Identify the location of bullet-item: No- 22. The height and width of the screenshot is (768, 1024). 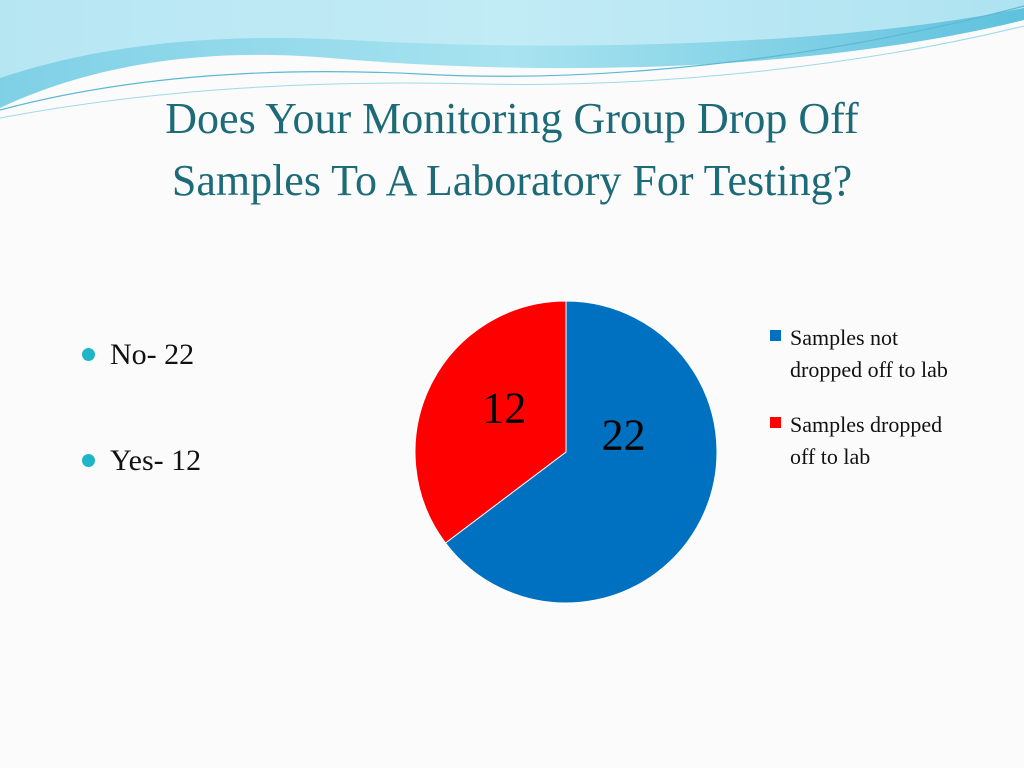
(139, 355).